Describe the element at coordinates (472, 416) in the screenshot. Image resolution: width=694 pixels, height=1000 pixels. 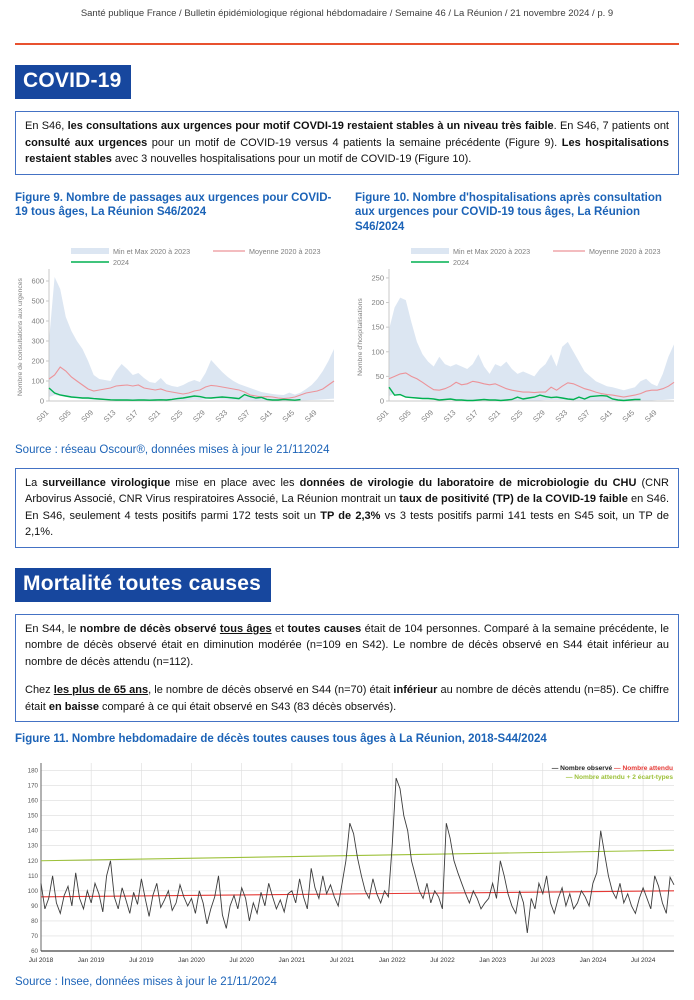
I see `fig10-x-tick-label: S17` at that location.